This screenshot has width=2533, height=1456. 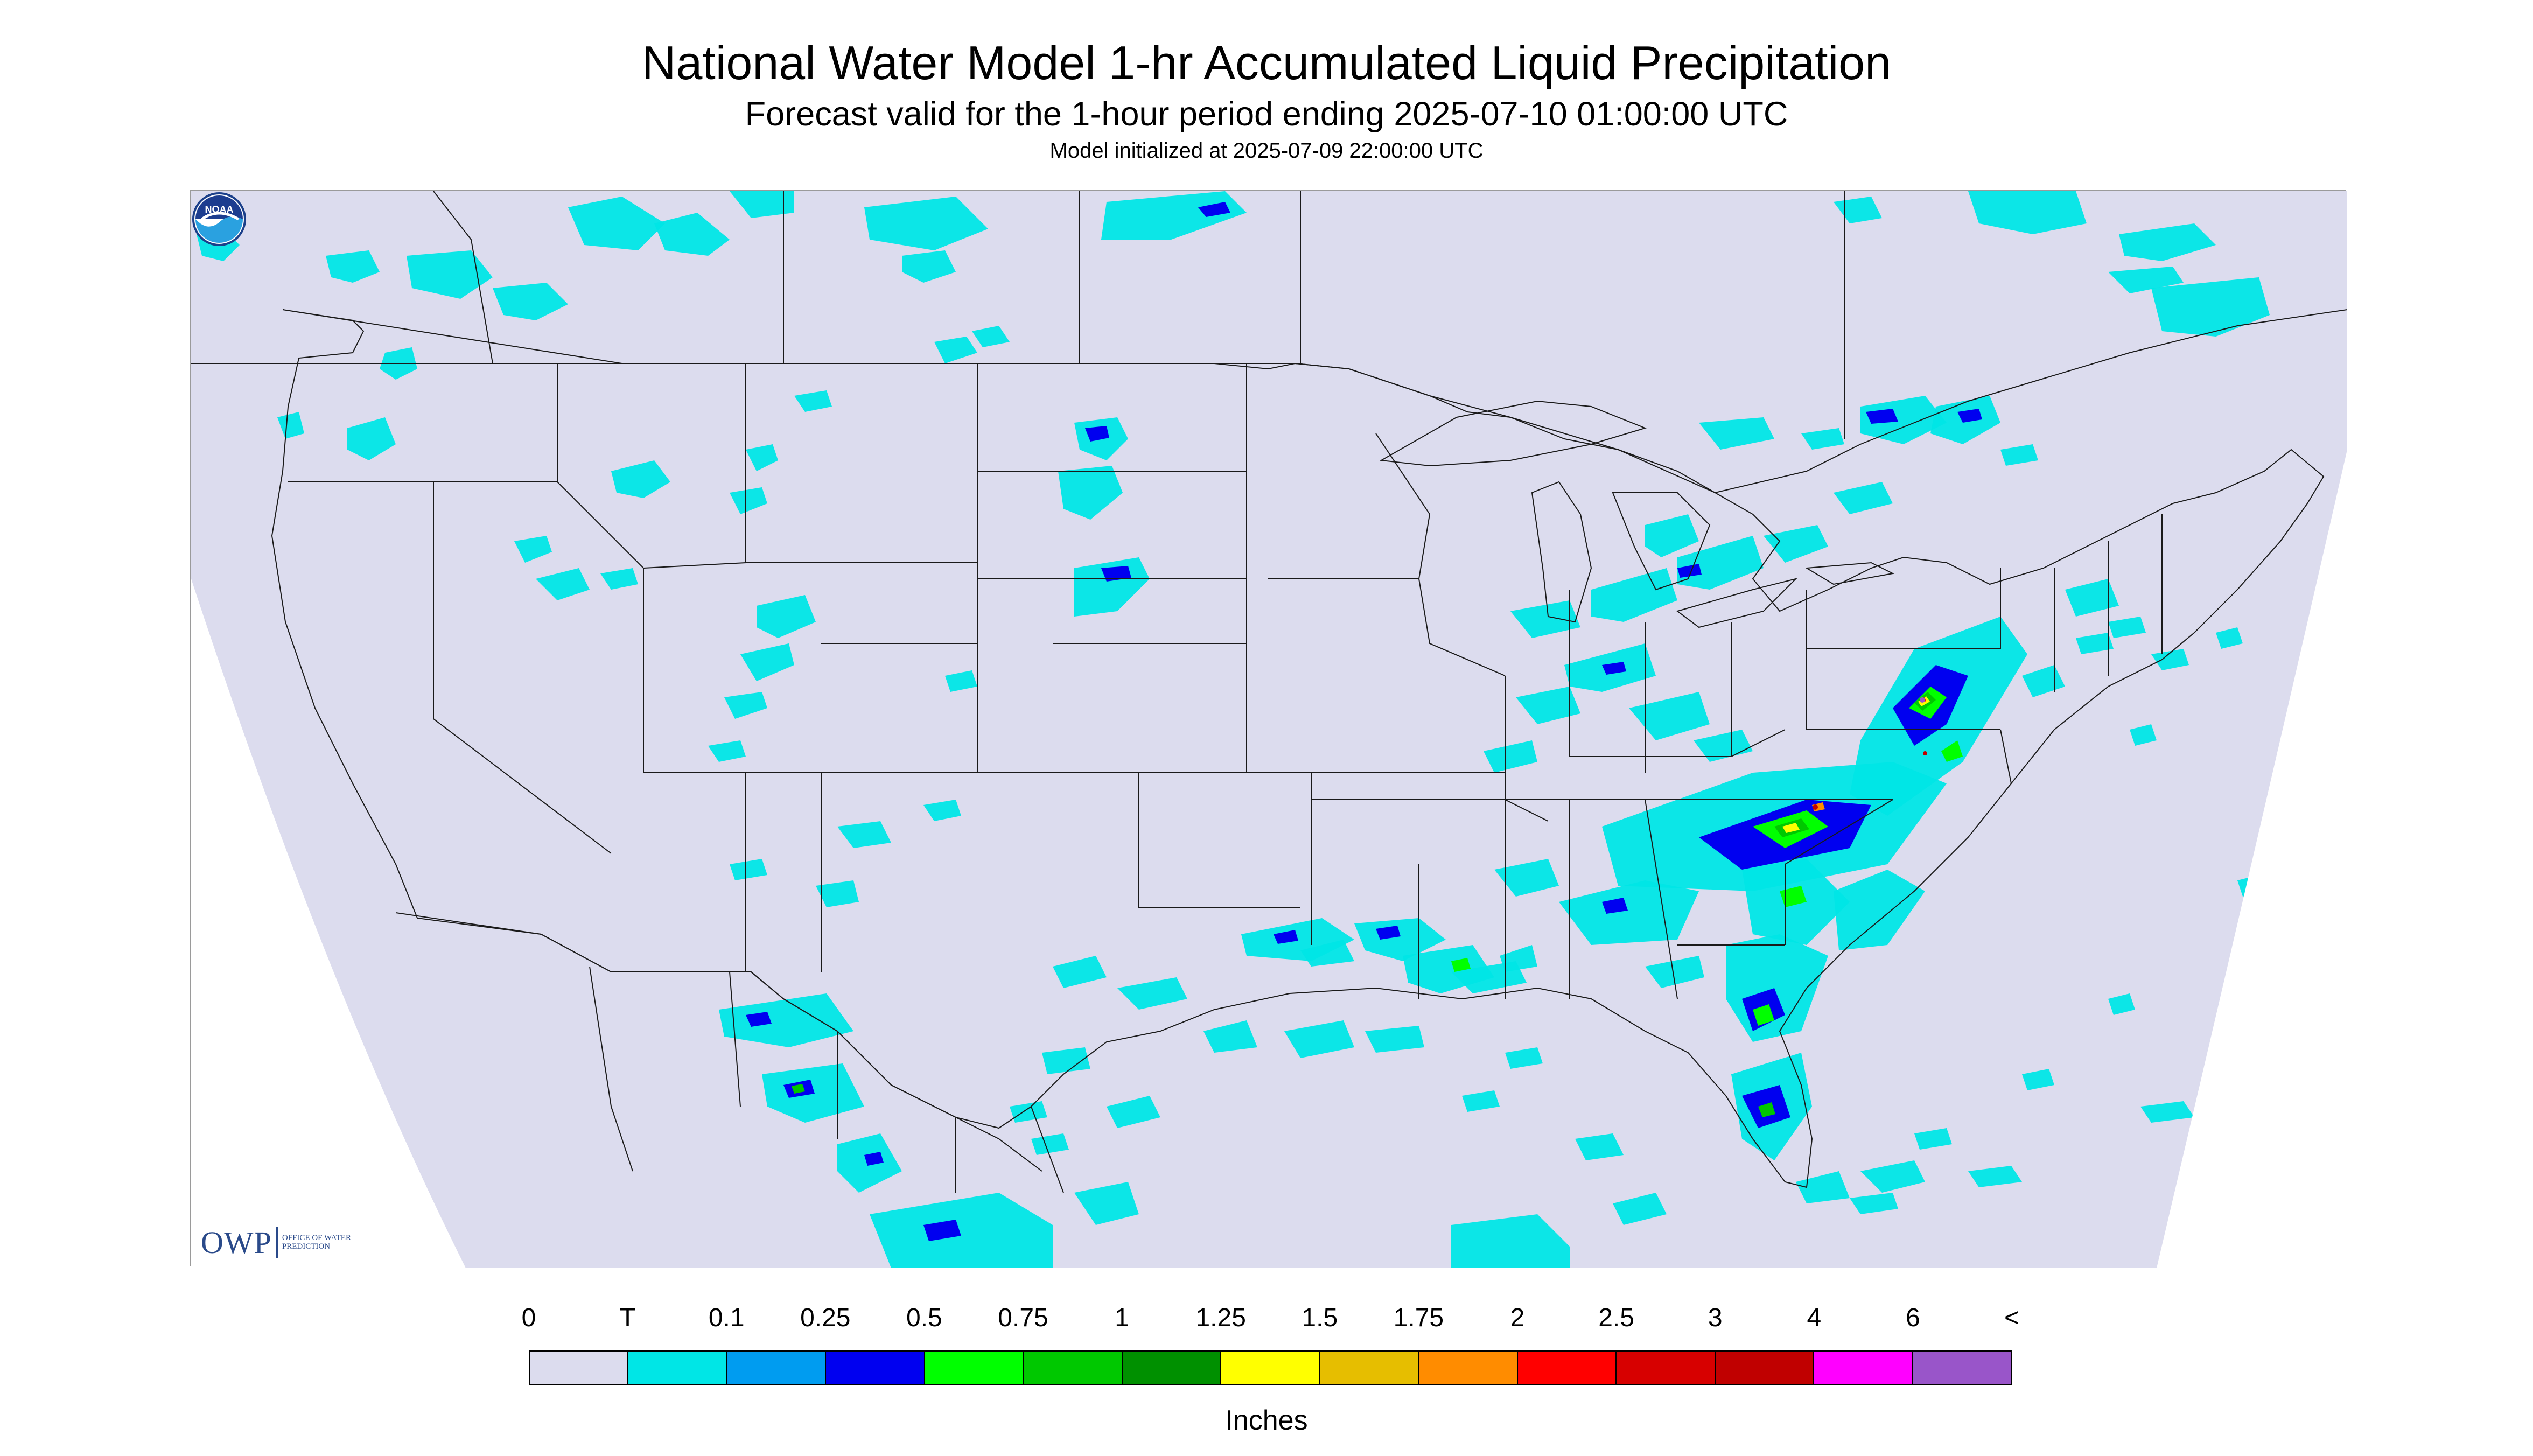 What do you see at coordinates (1559, 1157) in the screenshot?
I see `precip-area-gulf-of-mexico` at bounding box center [1559, 1157].